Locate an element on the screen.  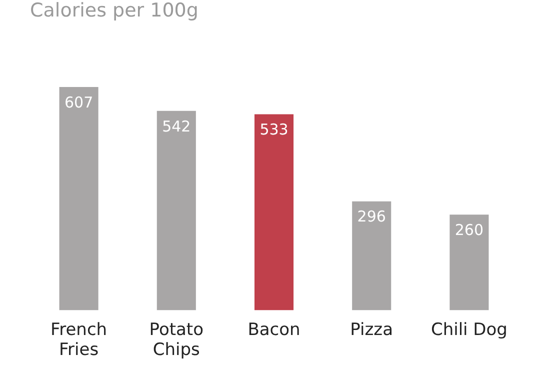
x-tick-label: Pizza is located at coordinates (372, 330).